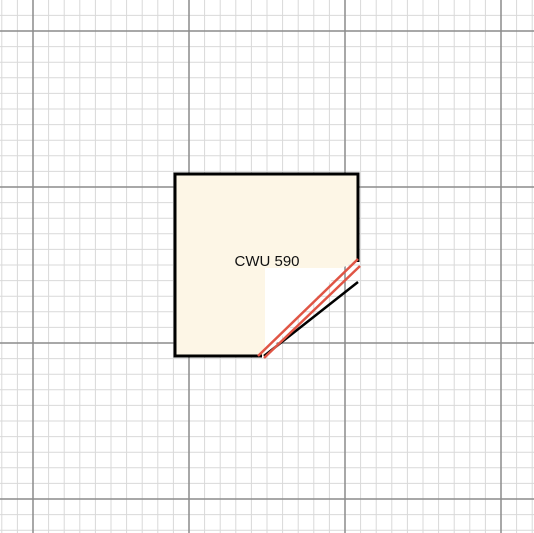 The image size is (534, 533). I want to click on room-fill, so click(266, 265).